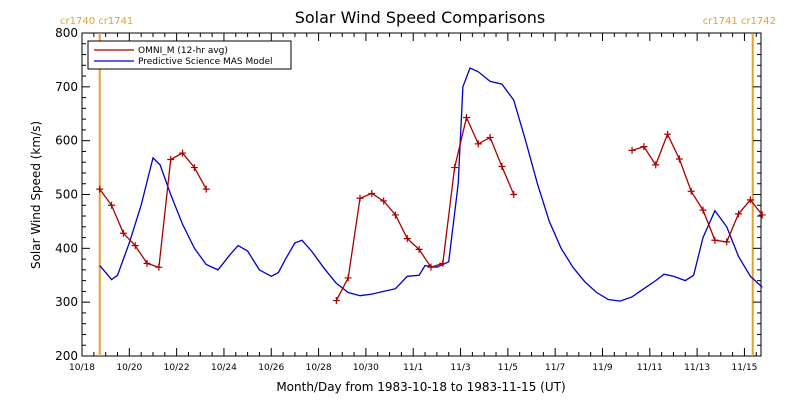 Image resolution: width=800 pixels, height=400 pixels. Describe the element at coordinates (205, 62) in the screenshot. I see `legend-label-mas: Predictive Science MAS Model` at that location.